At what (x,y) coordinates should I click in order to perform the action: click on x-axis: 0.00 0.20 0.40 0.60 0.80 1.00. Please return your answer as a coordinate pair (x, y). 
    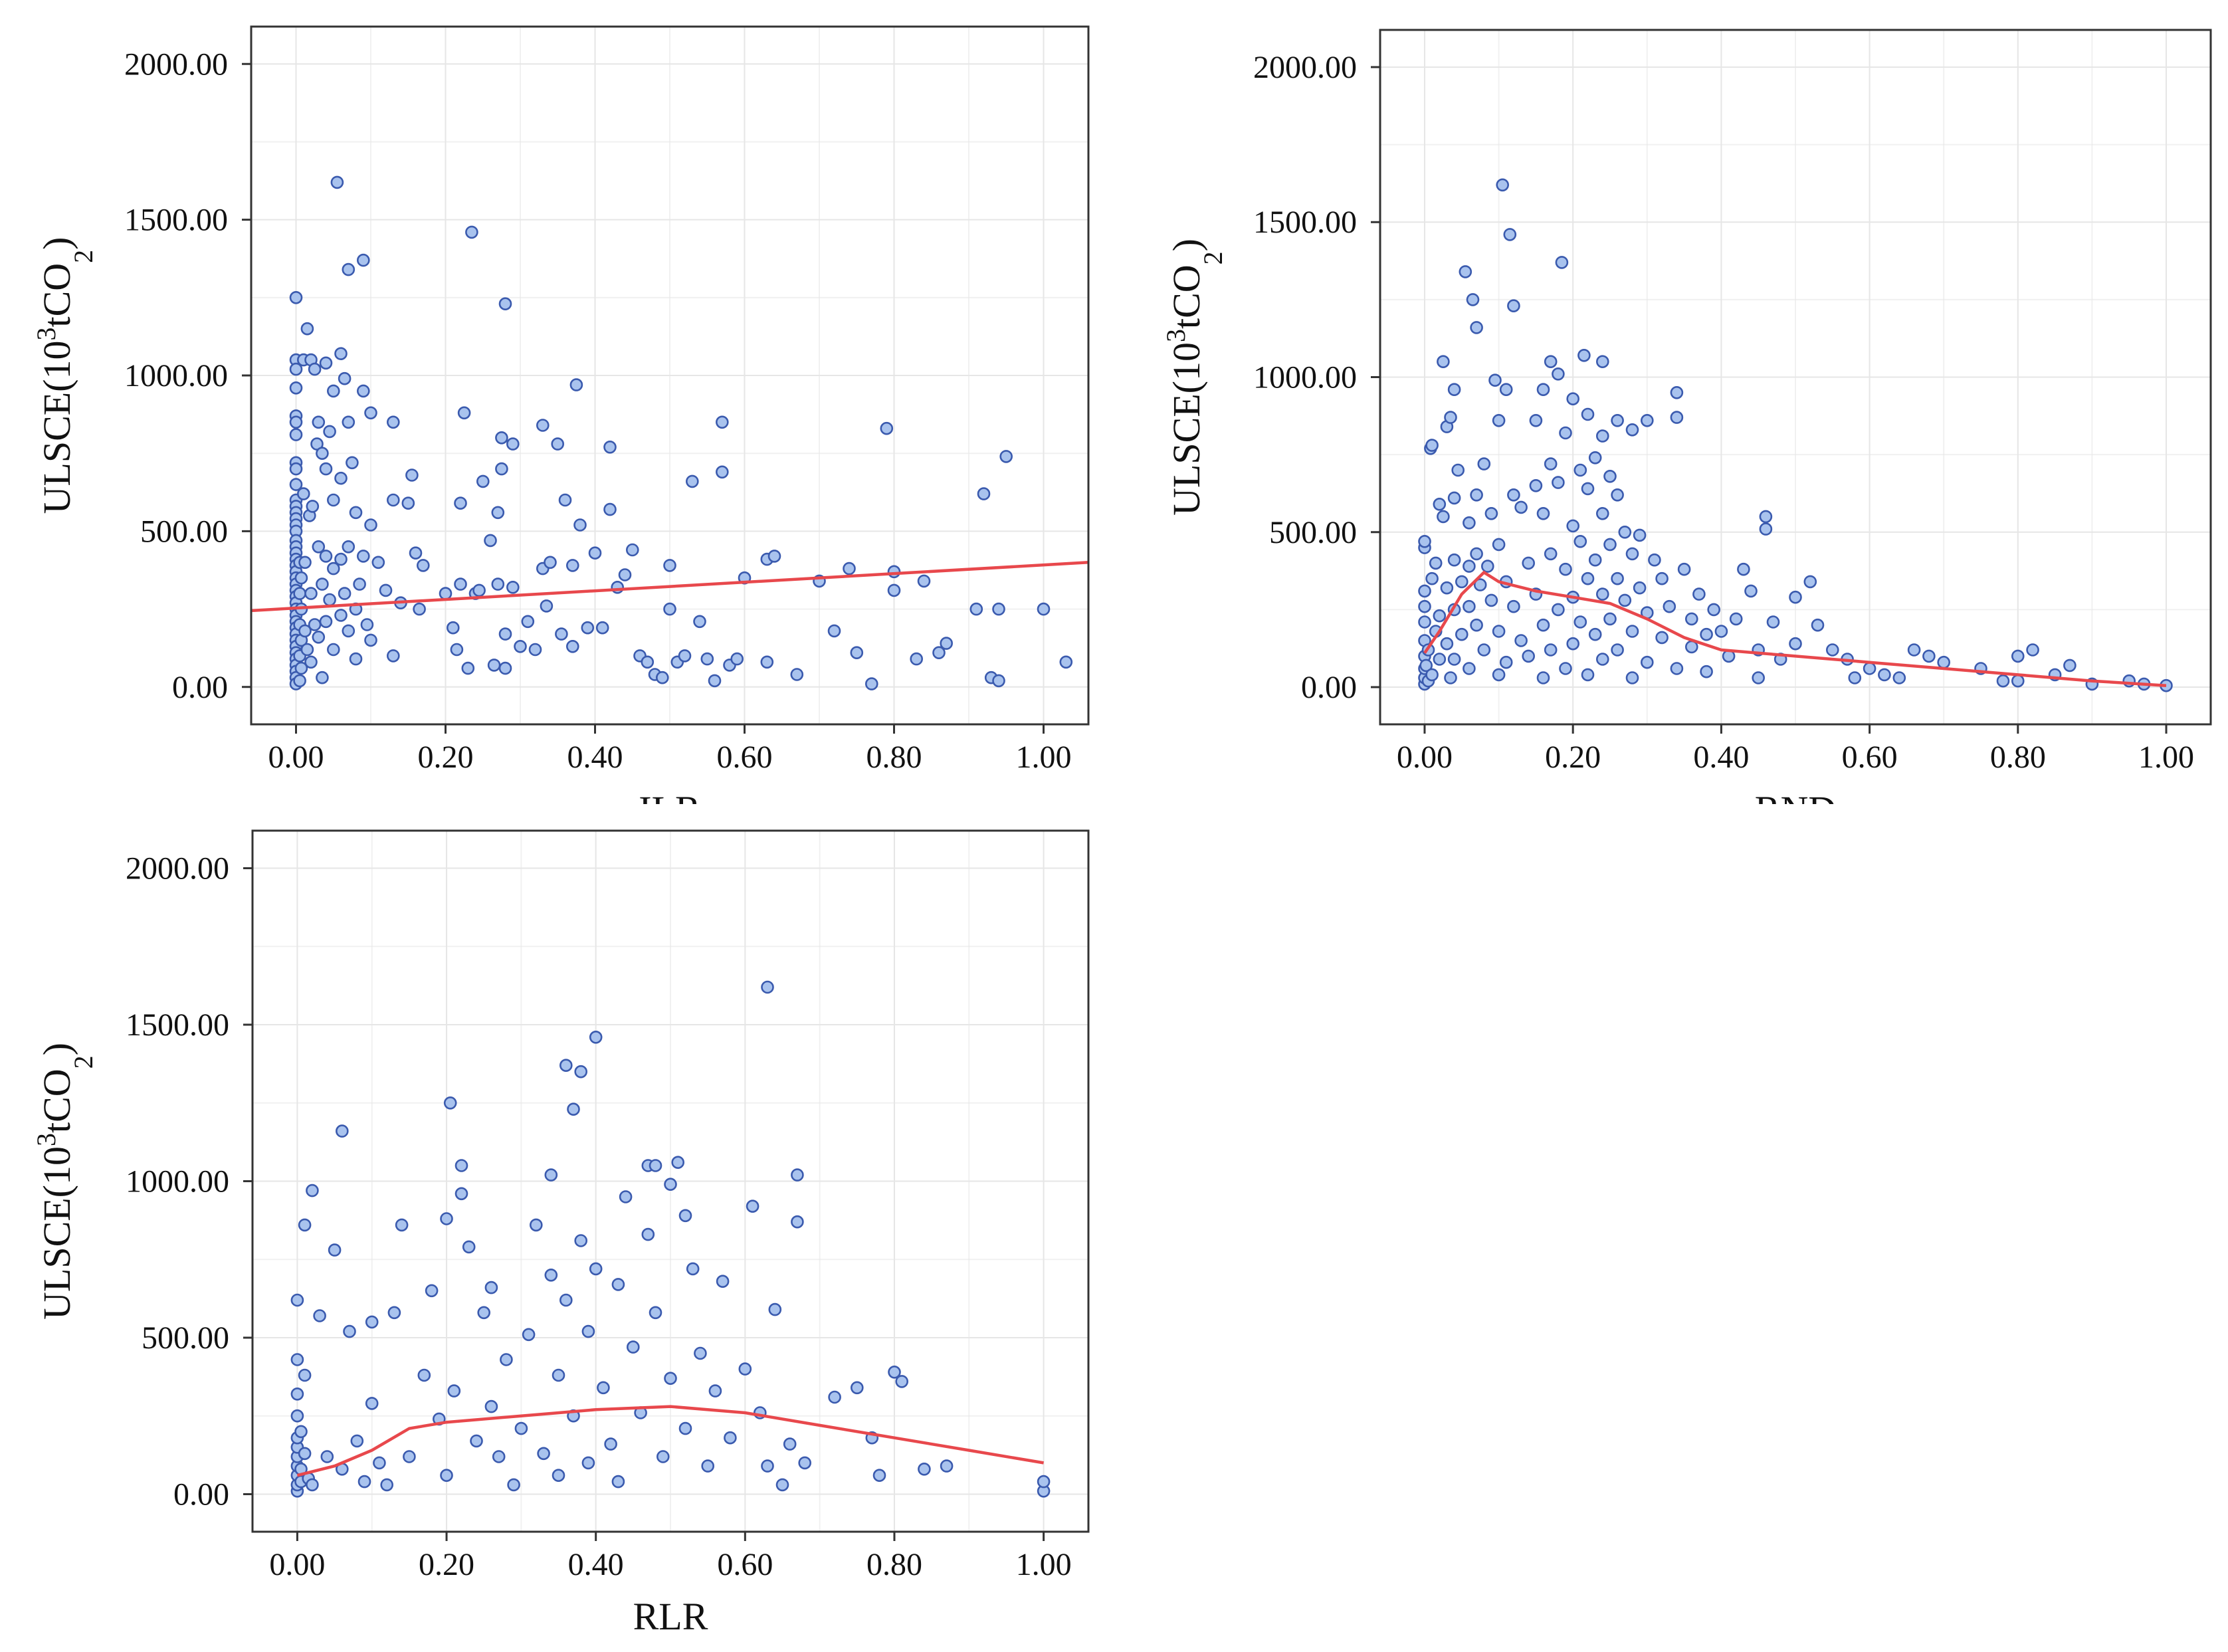
    Looking at the image, I should click on (1795, 749).